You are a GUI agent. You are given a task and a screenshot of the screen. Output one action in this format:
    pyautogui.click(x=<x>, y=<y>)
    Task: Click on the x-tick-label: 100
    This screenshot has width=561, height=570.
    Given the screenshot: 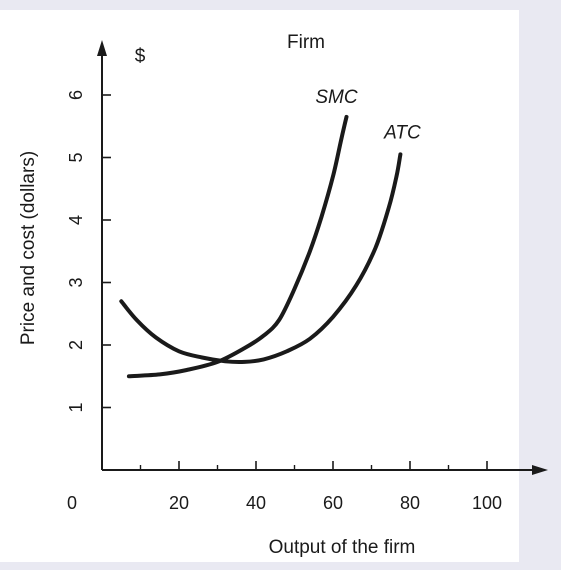 What is the action you would take?
    pyautogui.click(x=487, y=503)
    